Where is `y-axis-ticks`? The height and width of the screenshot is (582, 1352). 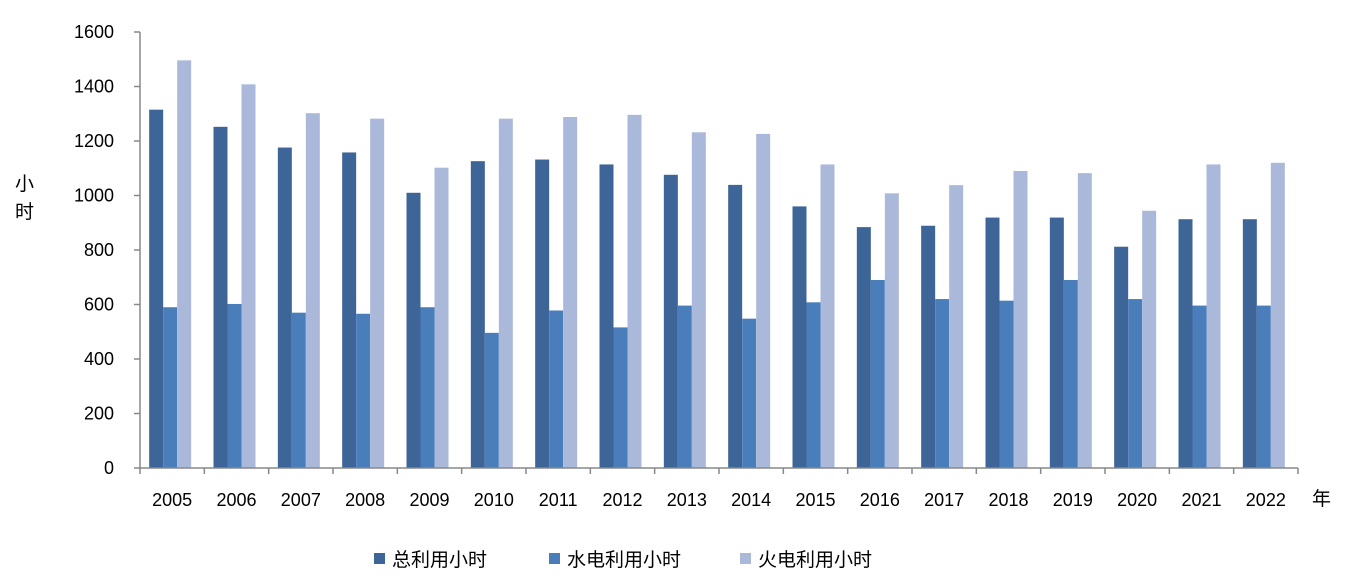 y-axis-ticks is located at coordinates (137, 250).